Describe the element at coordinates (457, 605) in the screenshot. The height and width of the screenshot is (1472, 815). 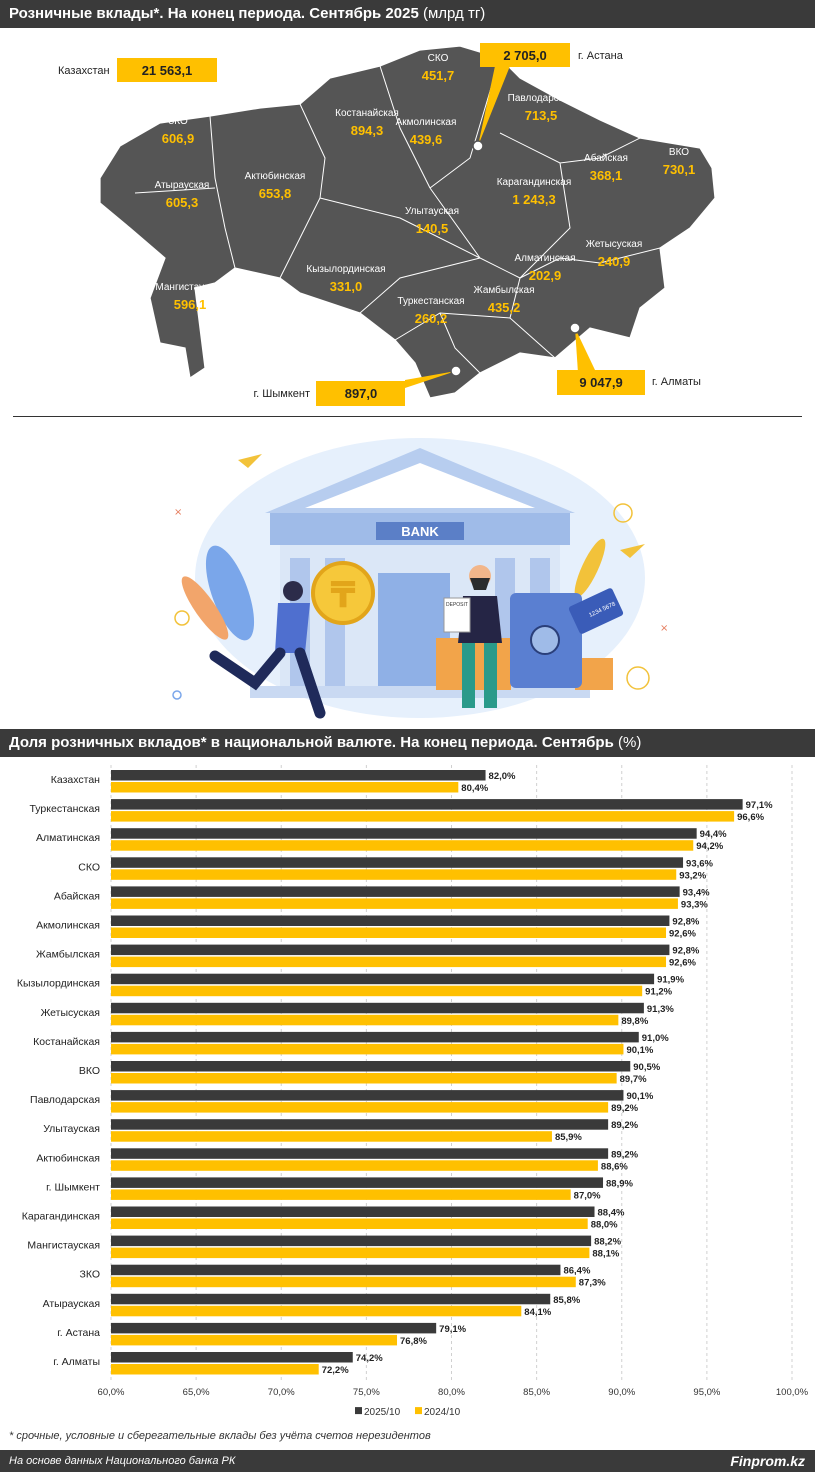
I see `deposit-document-text: DEPOSIT` at that location.